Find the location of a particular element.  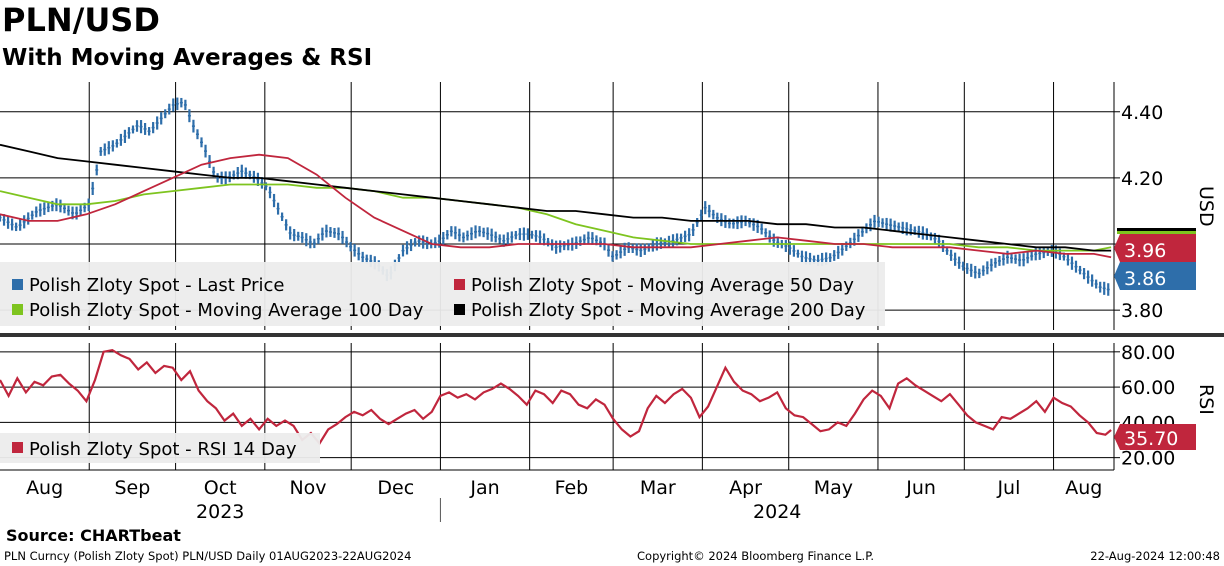

ma100-line is located at coordinates (556, 217).